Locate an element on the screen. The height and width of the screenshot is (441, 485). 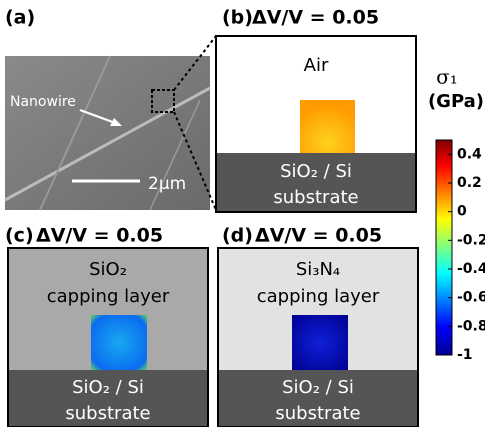
sem-image is located at coordinates (107, 133).